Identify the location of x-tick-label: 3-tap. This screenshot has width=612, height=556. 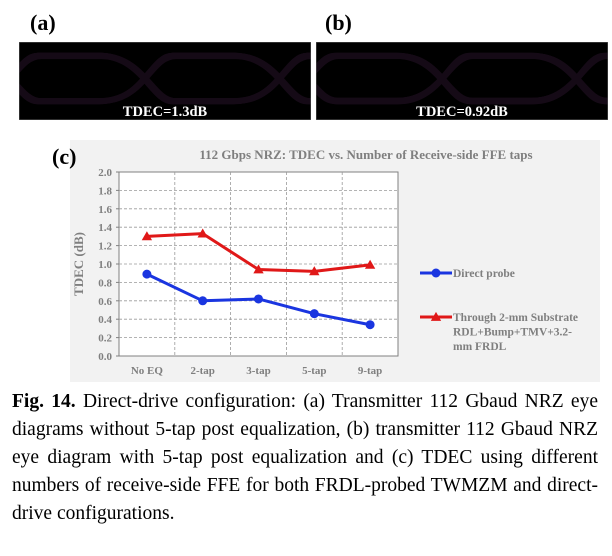
(258, 371).